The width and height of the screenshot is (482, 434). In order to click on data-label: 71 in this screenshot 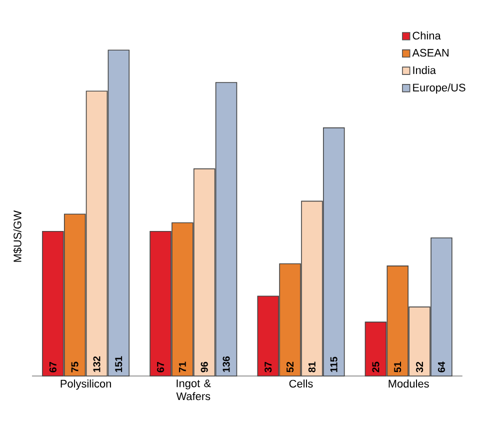, I will do `click(182, 367)`.